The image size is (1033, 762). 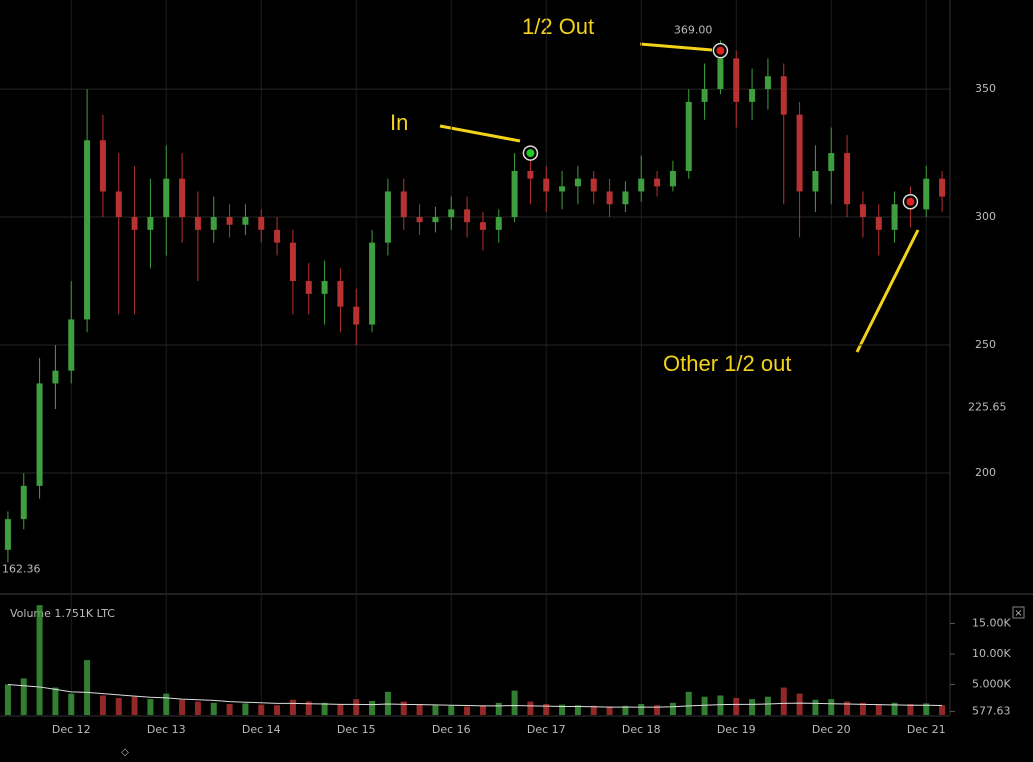 What do you see at coordinates (991, 710) in the screenshot?
I see `volume-tick-label: 577.63` at bounding box center [991, 710].